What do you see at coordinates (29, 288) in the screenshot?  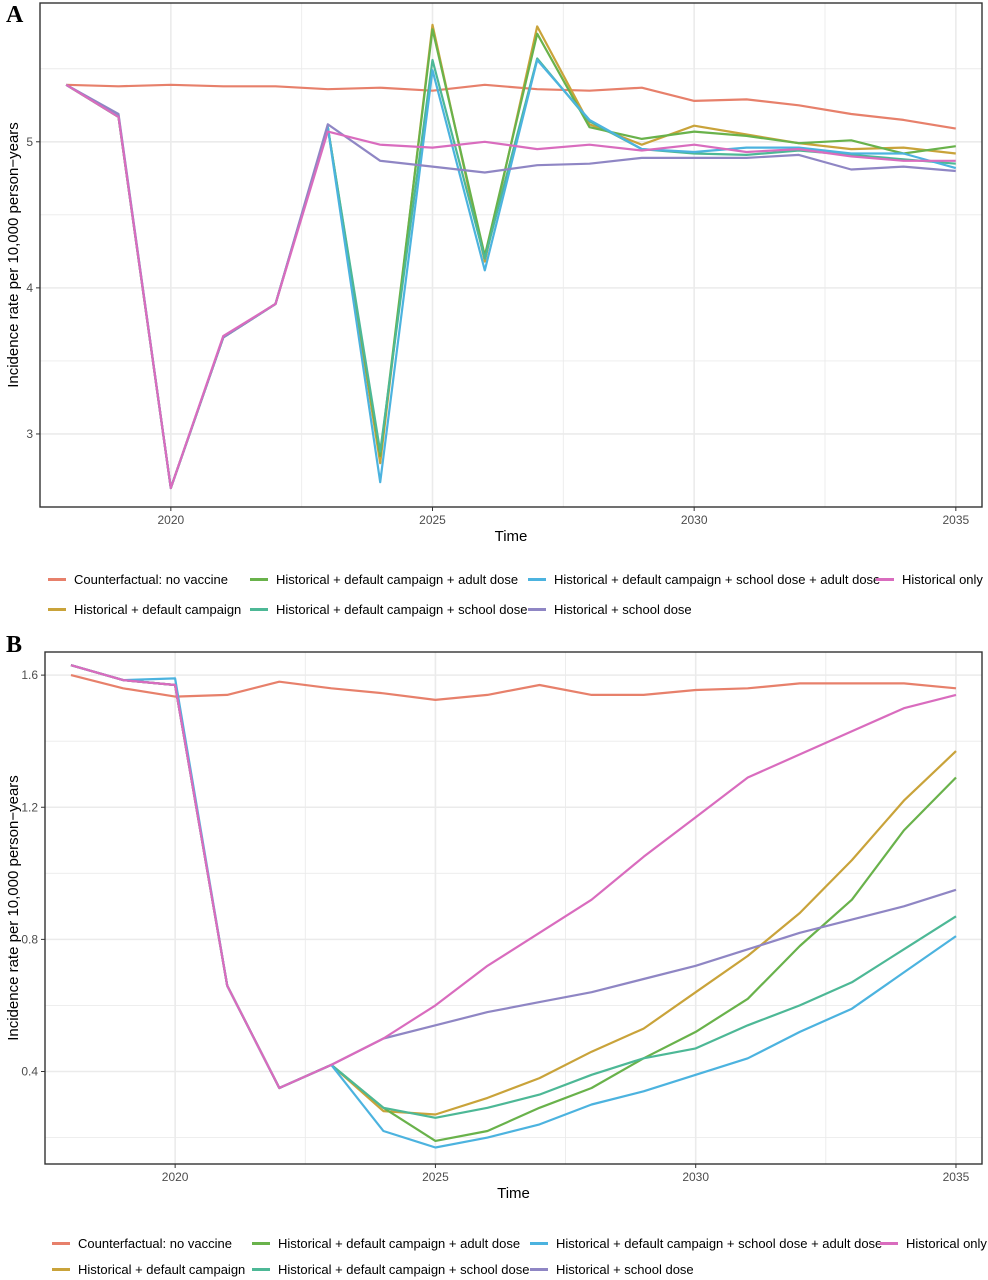 I see `y-tick-label: 4` at bounding box center [29, 288].